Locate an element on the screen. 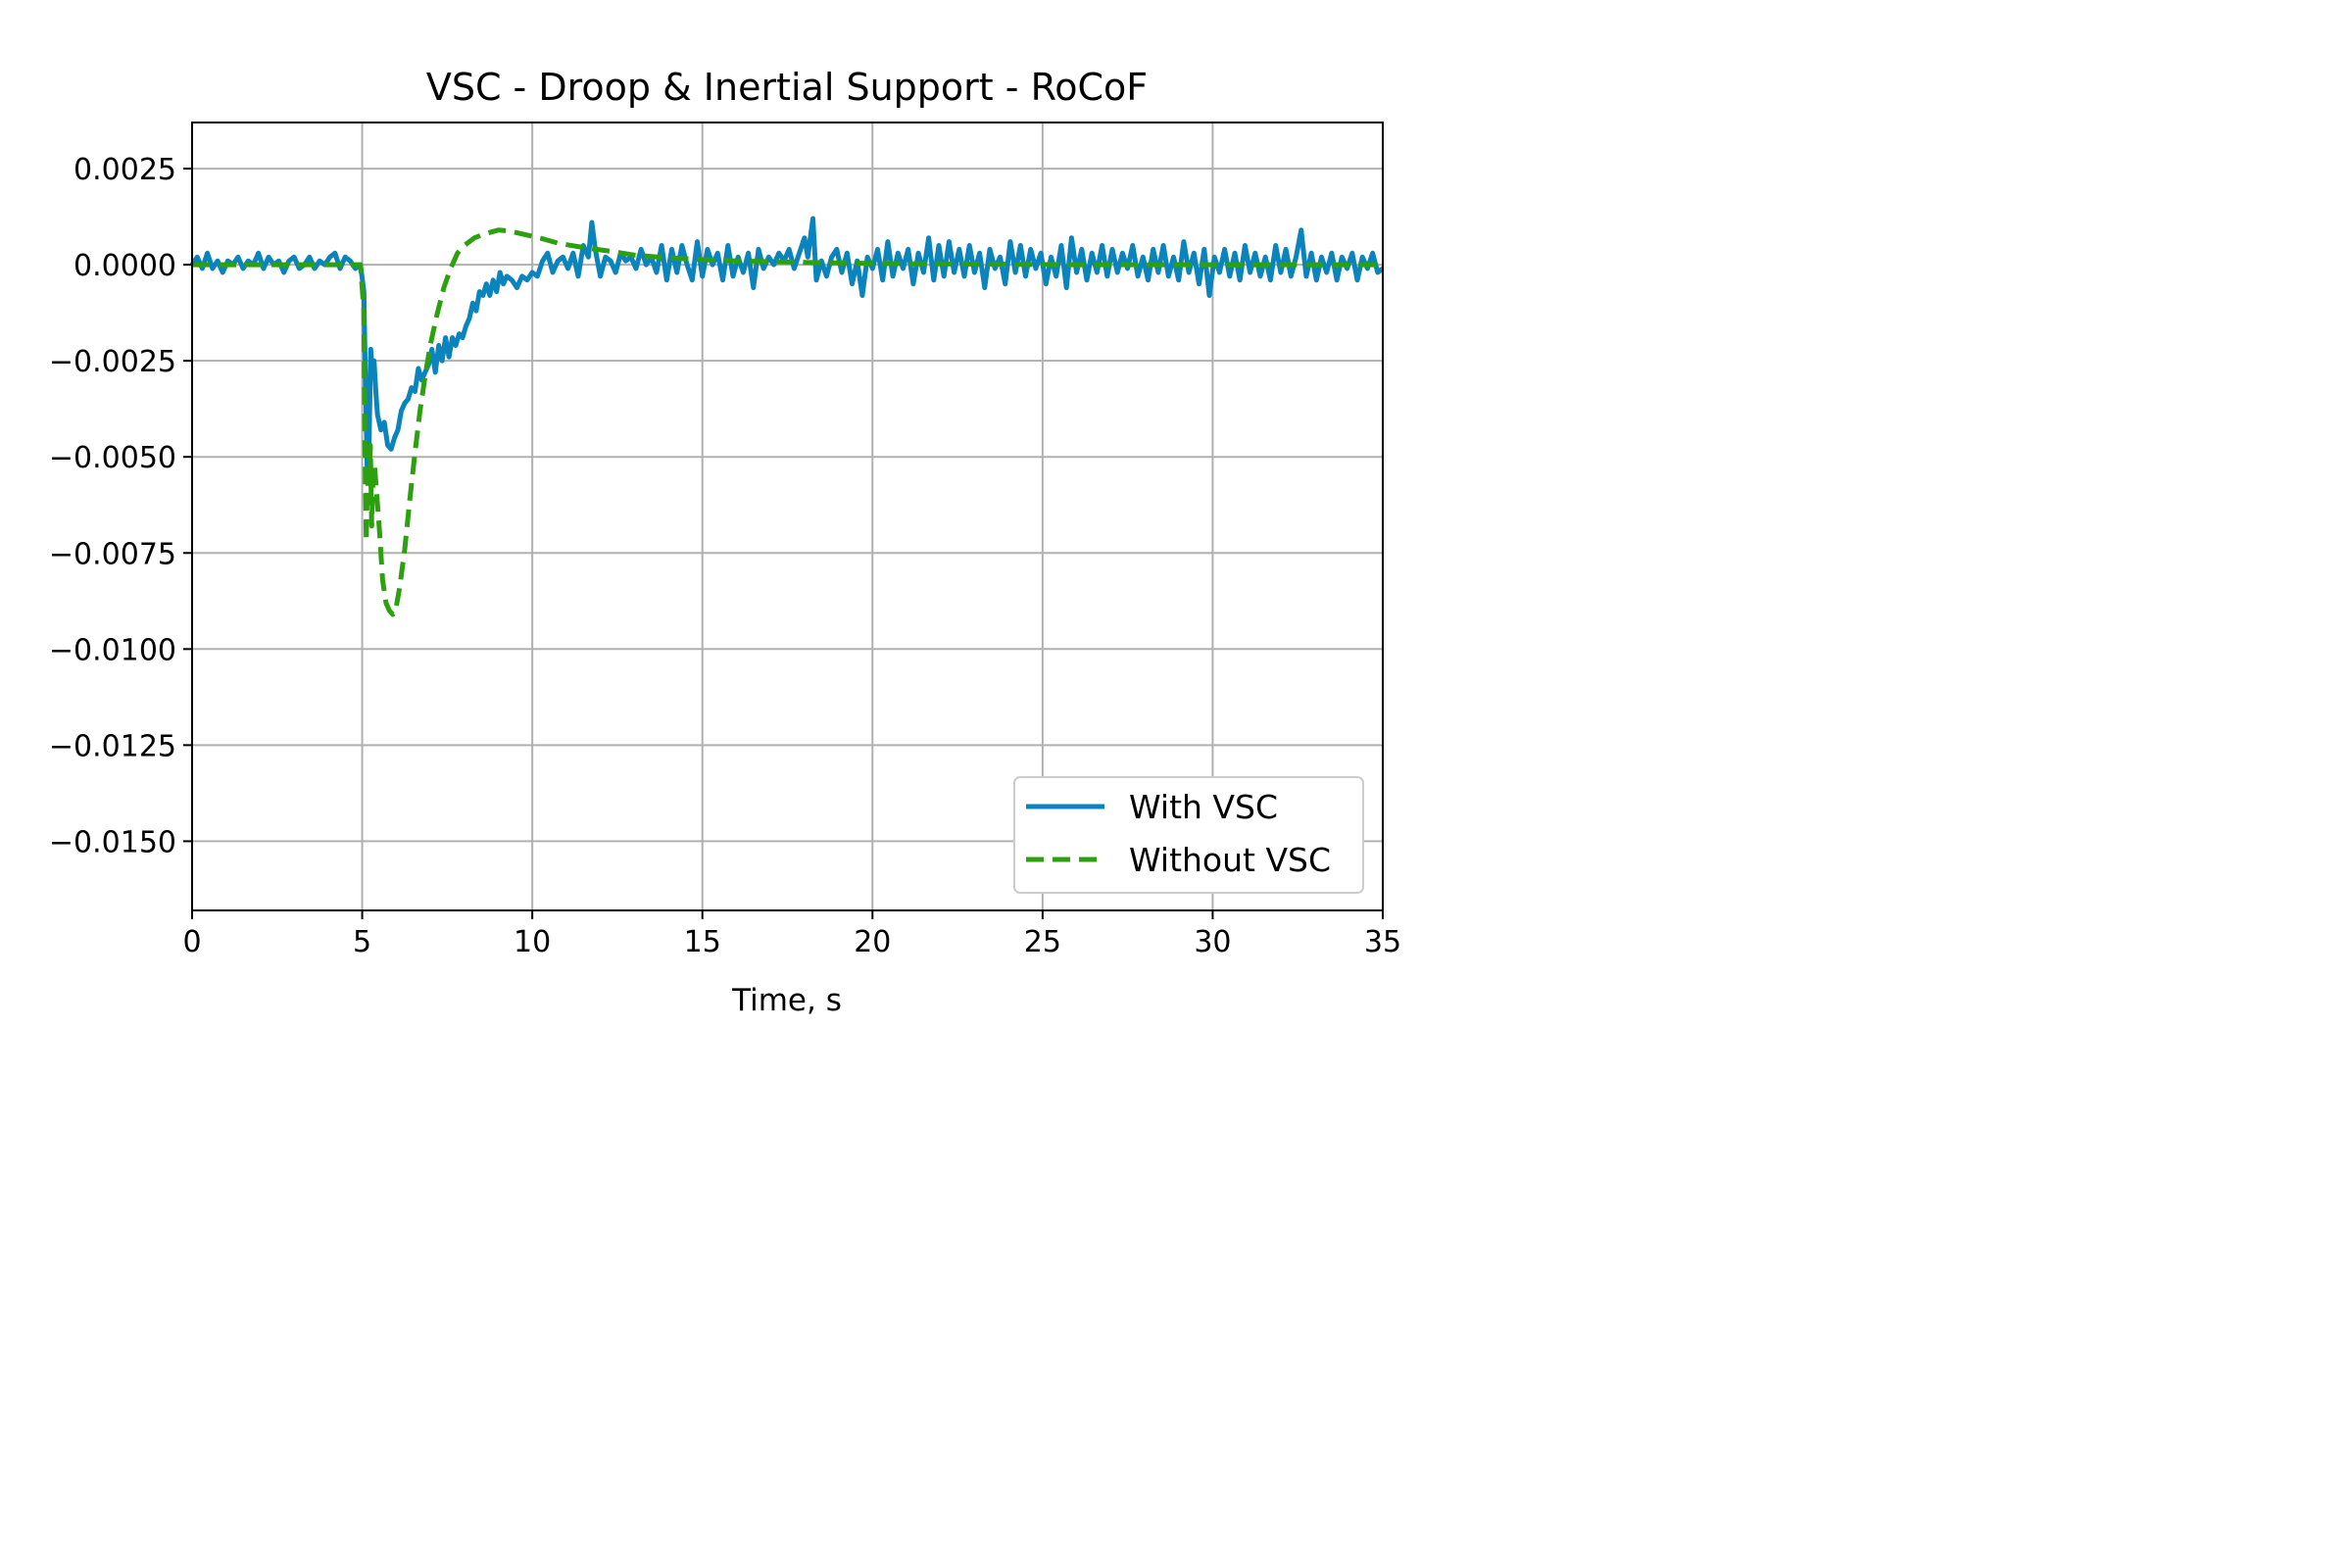  x-tick-label: 10 is located at coordinates (532, 942).